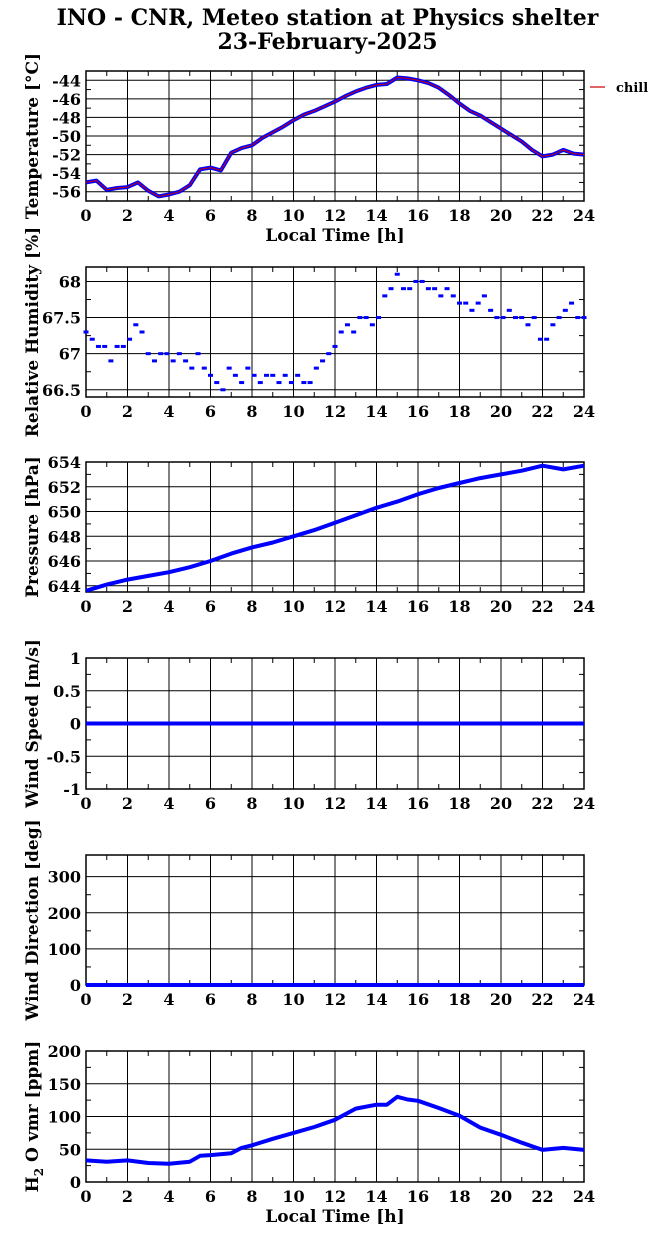  Describe the element at coordinates (72, 789) in the screenshot. I see `y-tick-label: -1` at that location.